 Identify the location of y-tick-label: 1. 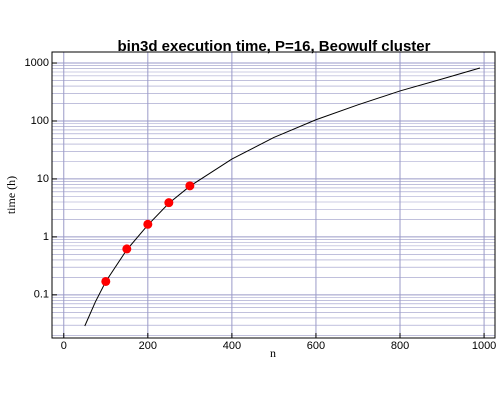
(46, 237).